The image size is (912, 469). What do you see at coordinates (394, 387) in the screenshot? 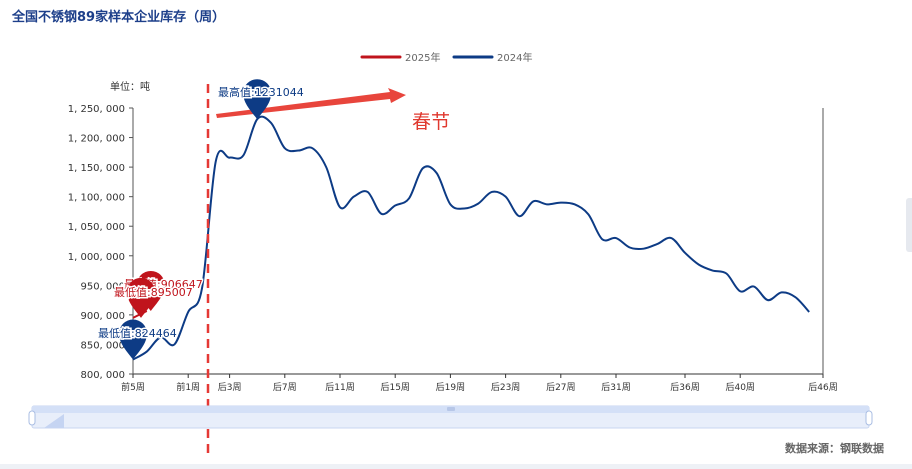
I see `x-tick-label: 后15周` at bounding box center [394, 387].